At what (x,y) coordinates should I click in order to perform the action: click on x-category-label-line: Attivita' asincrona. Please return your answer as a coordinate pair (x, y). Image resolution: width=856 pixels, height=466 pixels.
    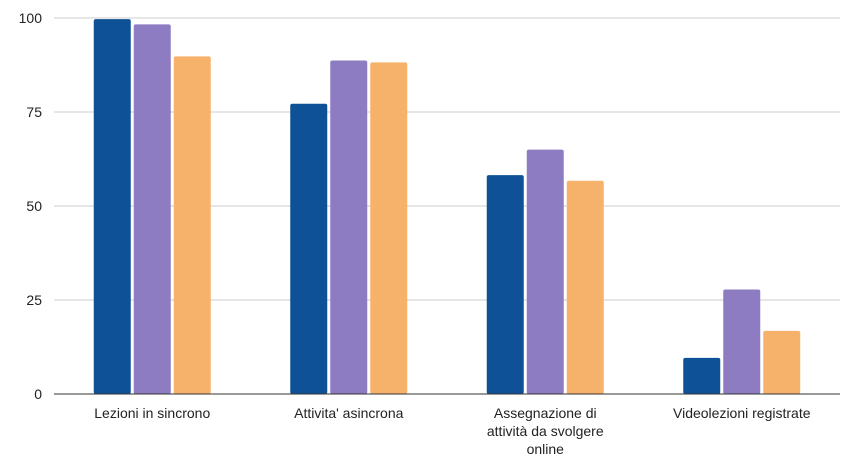
    Looking at the image, I should click on (348, 413).